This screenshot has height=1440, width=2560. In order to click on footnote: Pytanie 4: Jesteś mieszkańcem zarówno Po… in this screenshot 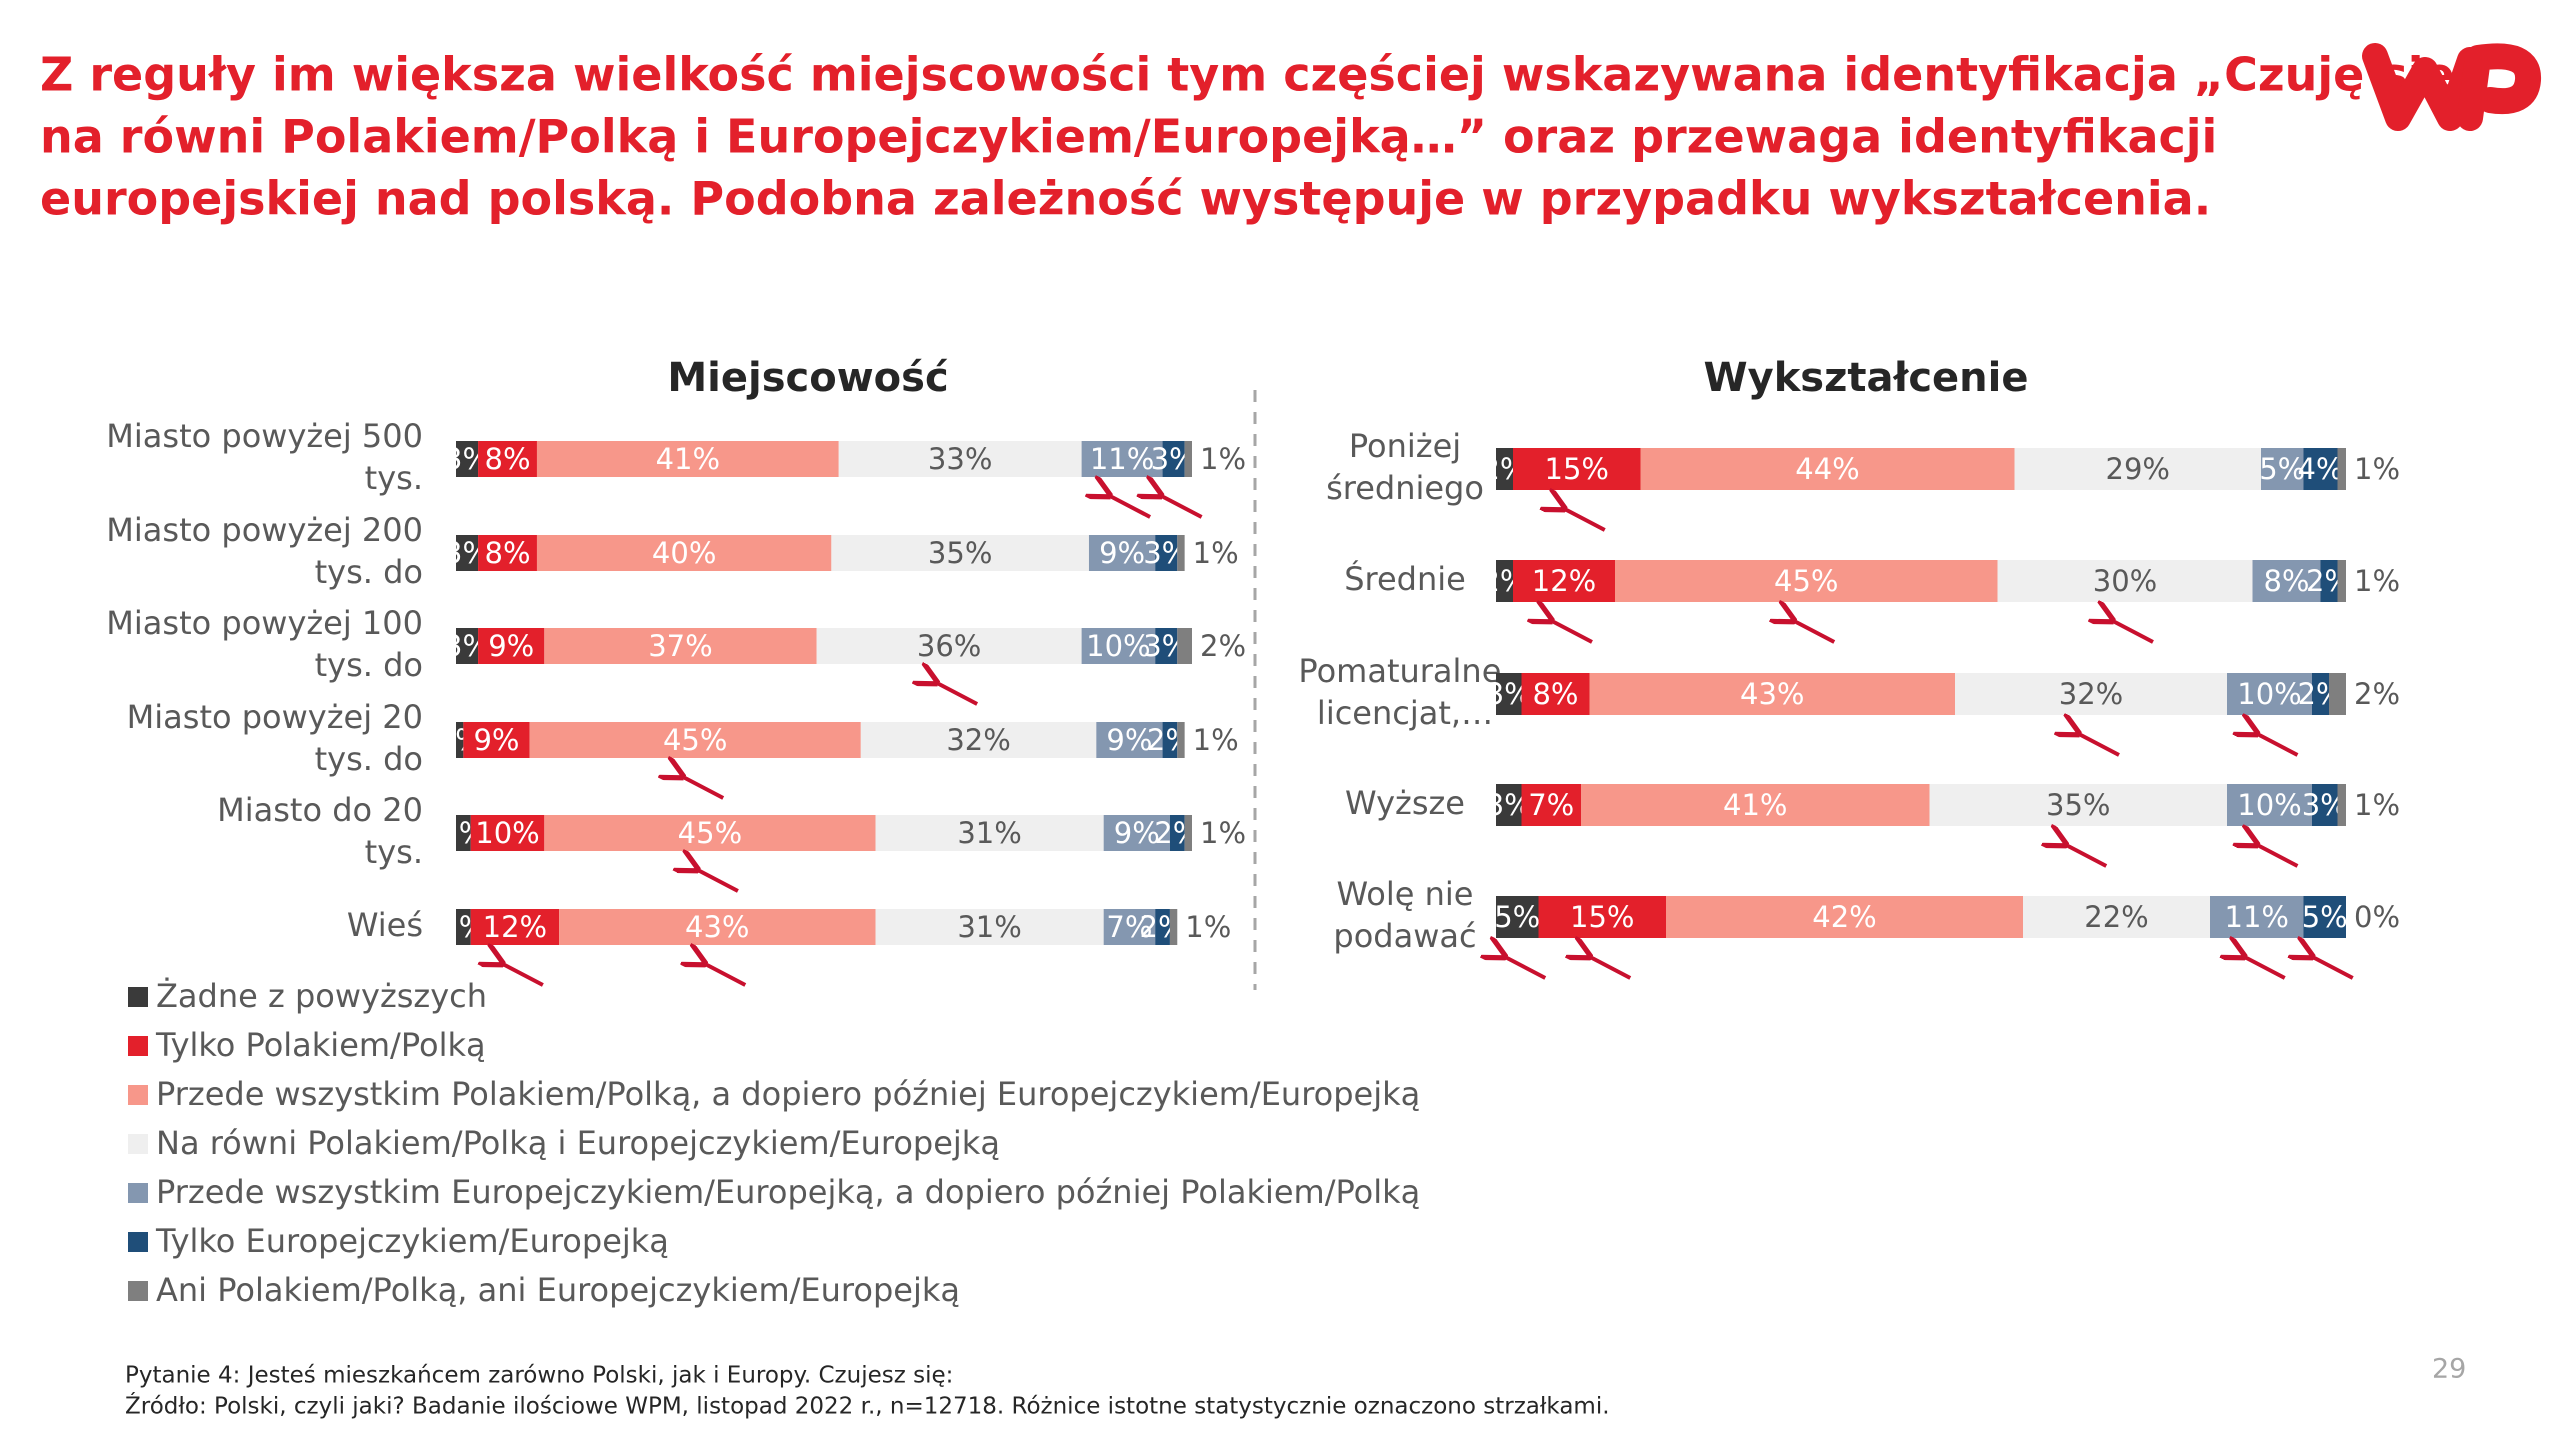, I will do `click(867, 1391)`.